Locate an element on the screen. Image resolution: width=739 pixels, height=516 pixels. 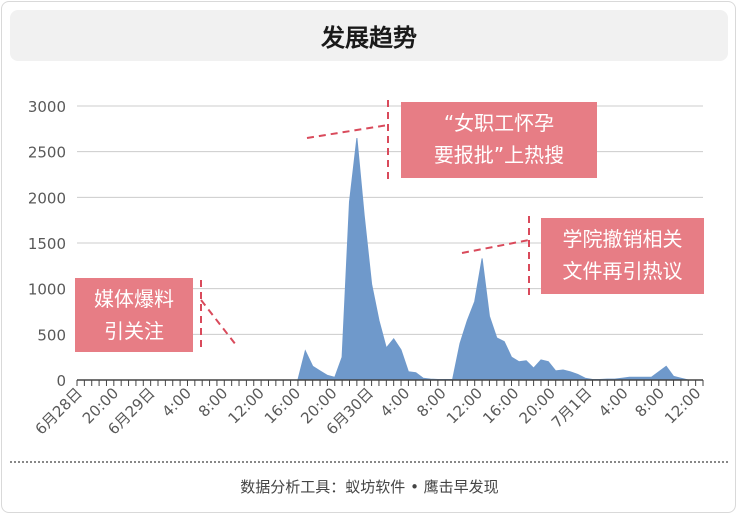
y-tick-label: 1500 is located at coordinates (47, 244).